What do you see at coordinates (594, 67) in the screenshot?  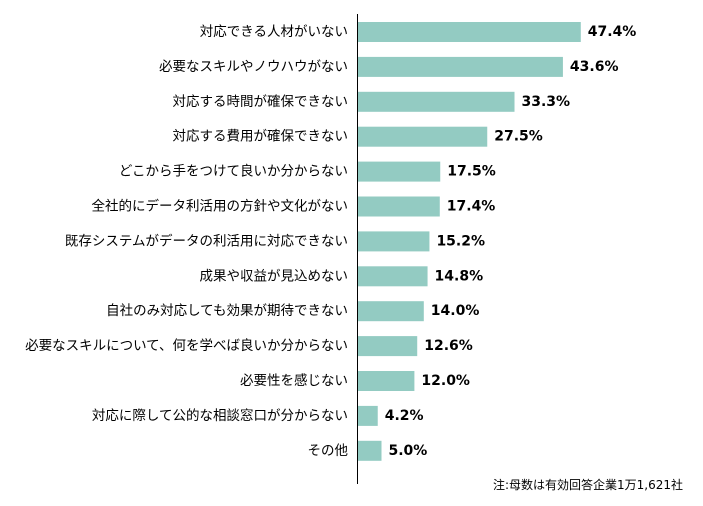 I see `data-label: 43.6%` at bounding box center [594, 67].